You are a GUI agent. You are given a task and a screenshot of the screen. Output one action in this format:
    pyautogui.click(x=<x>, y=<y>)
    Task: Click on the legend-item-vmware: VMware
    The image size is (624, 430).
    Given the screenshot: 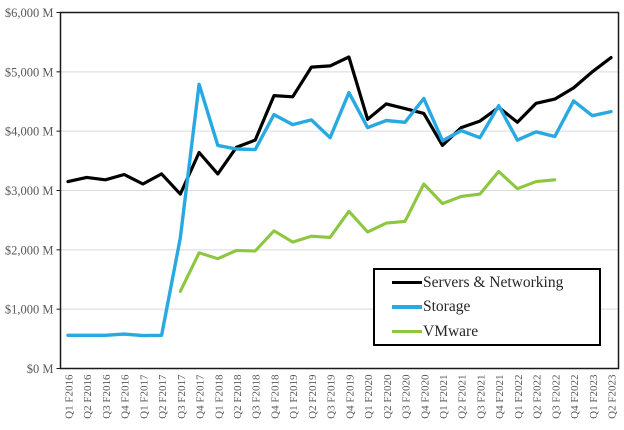 What is the action you would take?
    pyautogui.click(x=495, y=332)
    